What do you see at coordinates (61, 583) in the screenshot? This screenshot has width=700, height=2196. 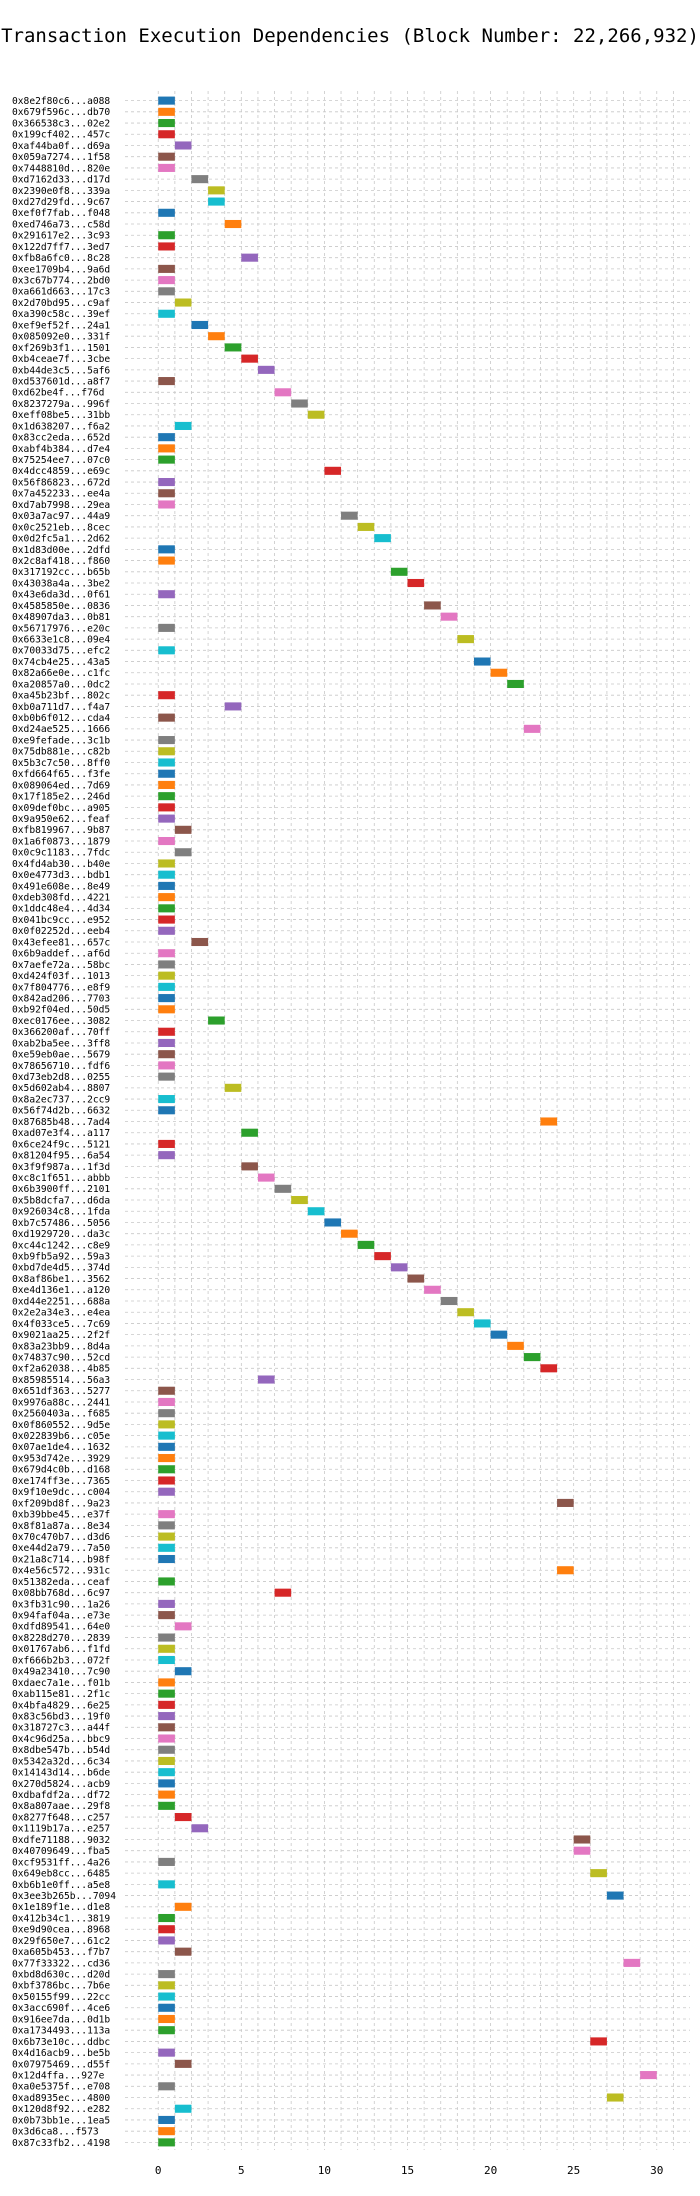 I see `y-tick-label: 0x43038a4a...3be2` at bounding box center [61, 583].